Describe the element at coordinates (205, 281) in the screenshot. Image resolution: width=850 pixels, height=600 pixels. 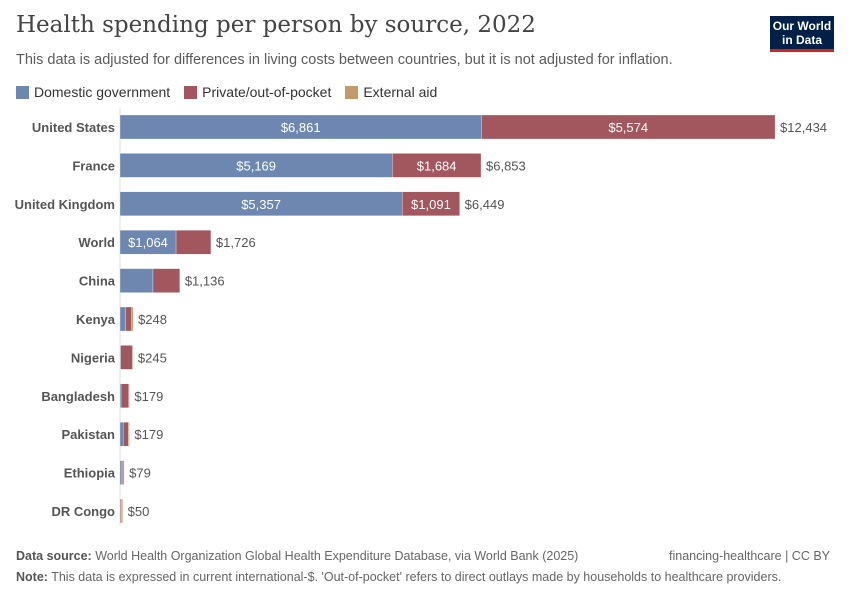
I see `total-label: $1,136` at that location.